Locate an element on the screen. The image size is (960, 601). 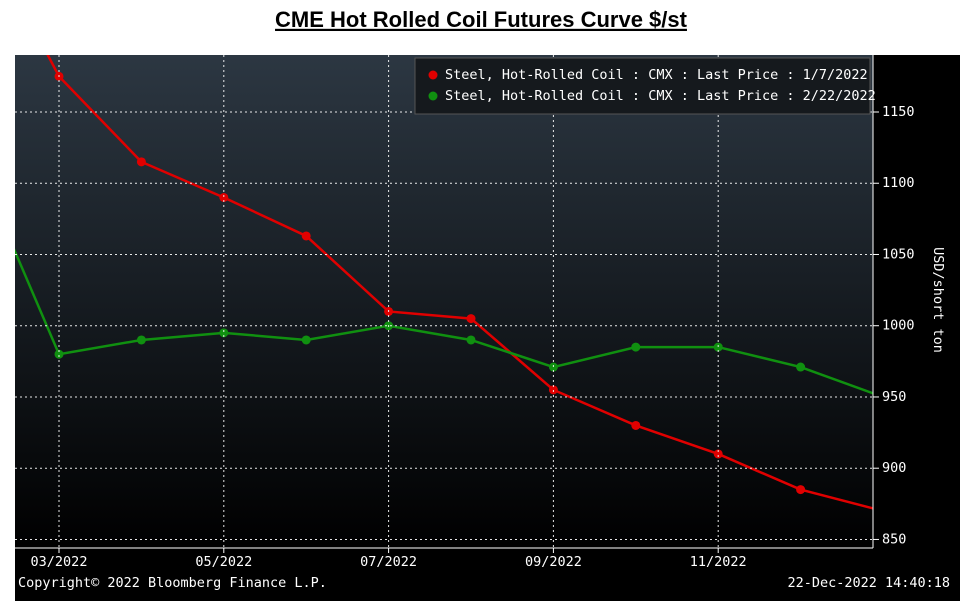
x-tick-label: 11/2022 is located at coordinates (718, 562).